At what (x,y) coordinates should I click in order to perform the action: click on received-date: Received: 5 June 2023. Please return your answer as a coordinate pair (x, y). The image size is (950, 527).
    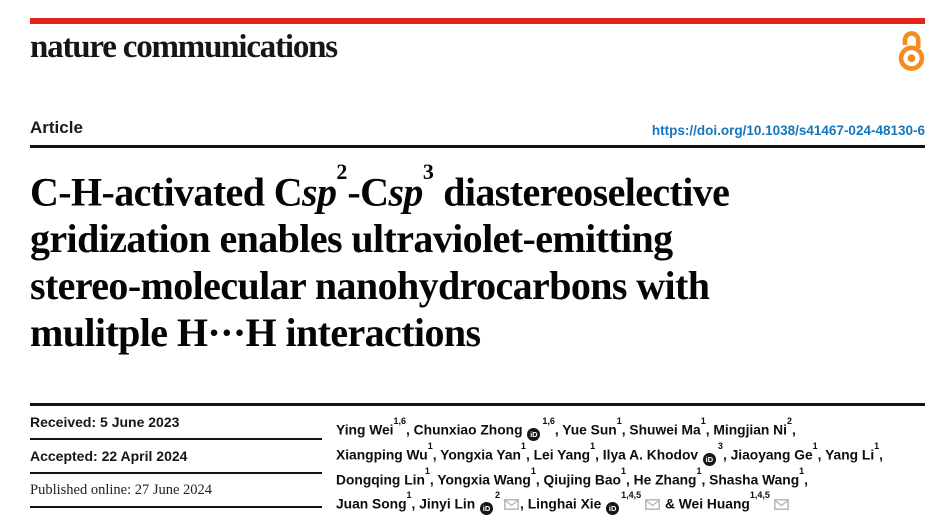
    Looking at the image, I should click on (176, 423).